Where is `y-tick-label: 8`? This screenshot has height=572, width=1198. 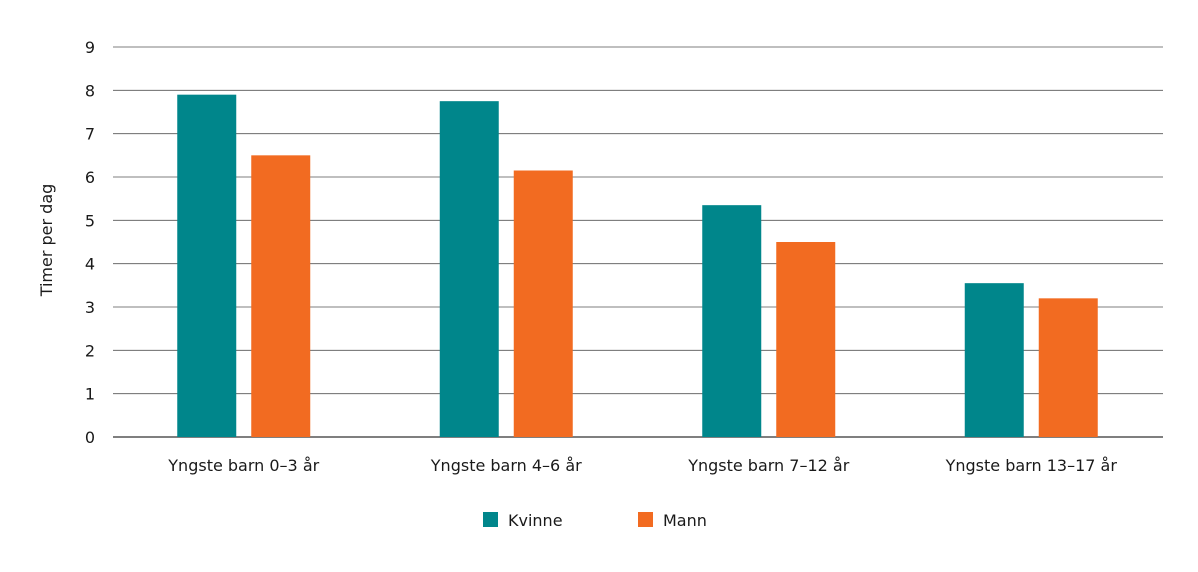
y-tick-label: 8 is located at coordinates (90, 90).